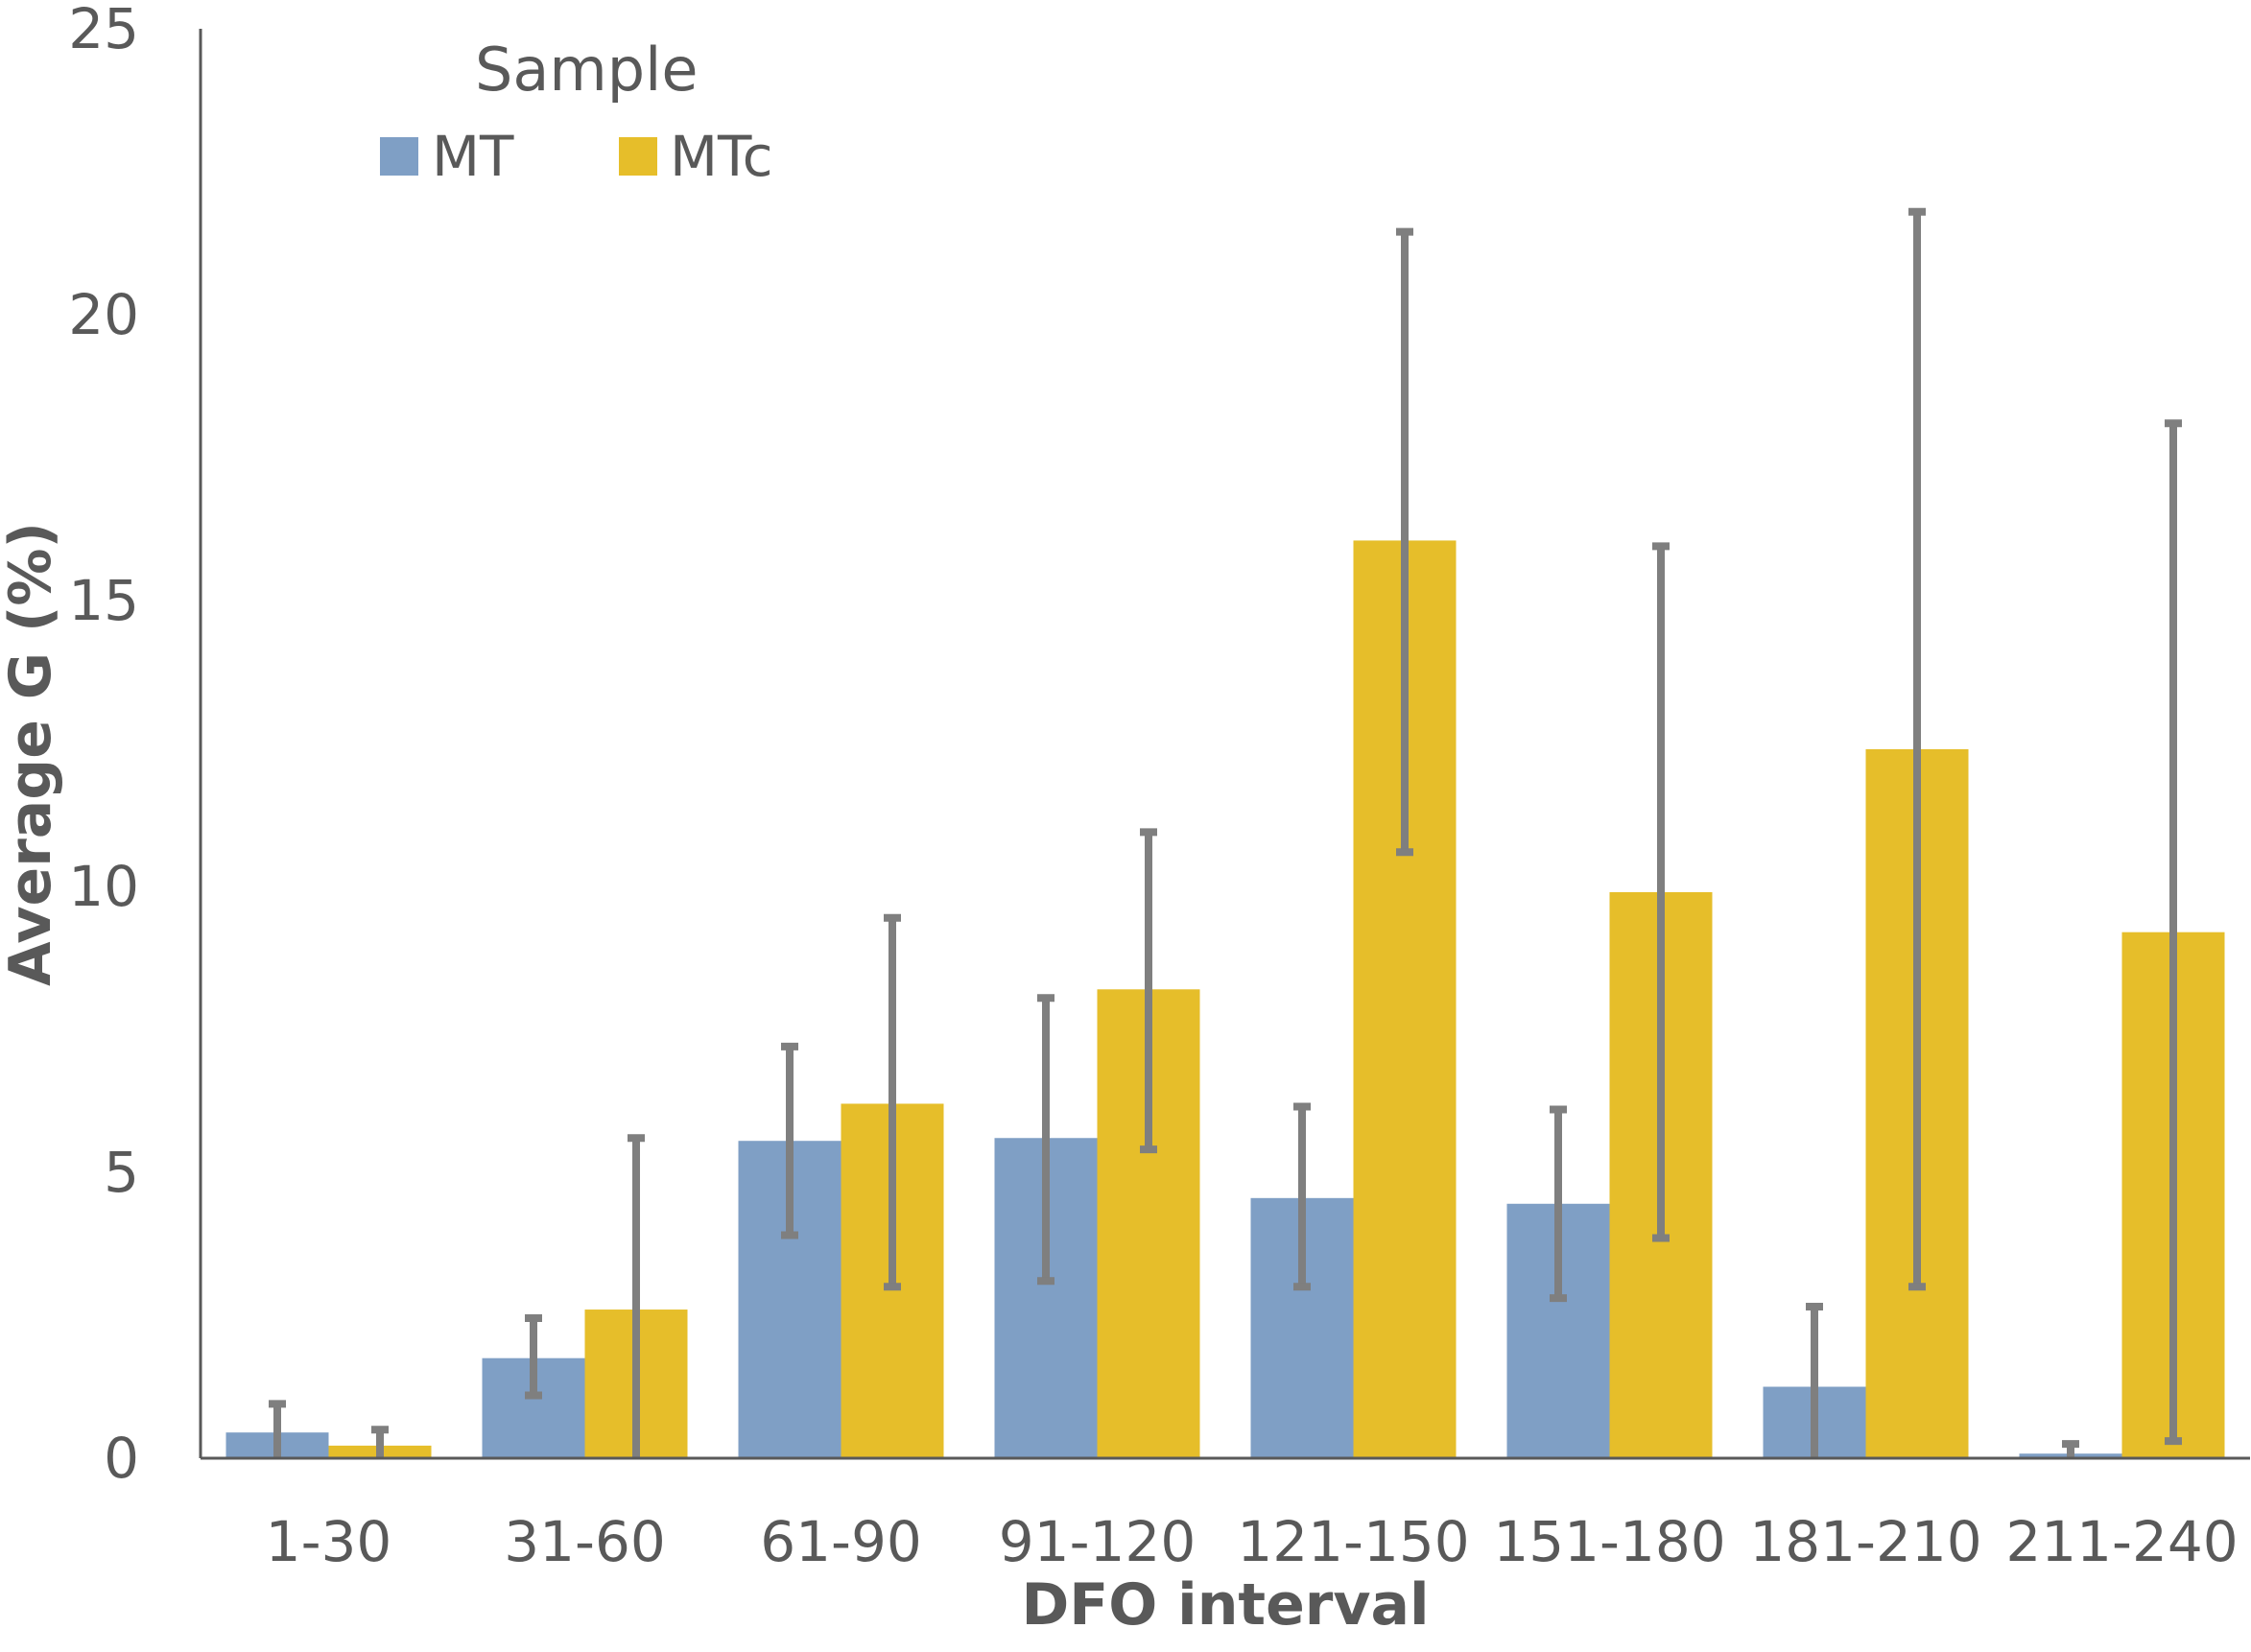 The height and width of the screenshot is (1652, 2251). What do you see at coordinates (1609, 1541) in the screenshot?
I see `x-tick-label: 151-180` at bounding box center [1609, 1541].